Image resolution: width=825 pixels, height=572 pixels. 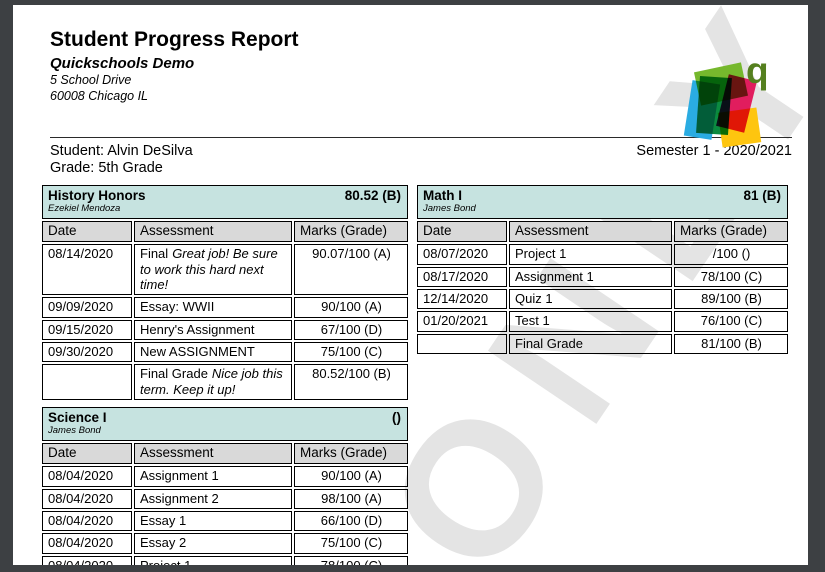 What do you see at coordinates (532, 321) in the screenshot?
I see `assessment-name: Test 1` at bounding box center [532, 321].